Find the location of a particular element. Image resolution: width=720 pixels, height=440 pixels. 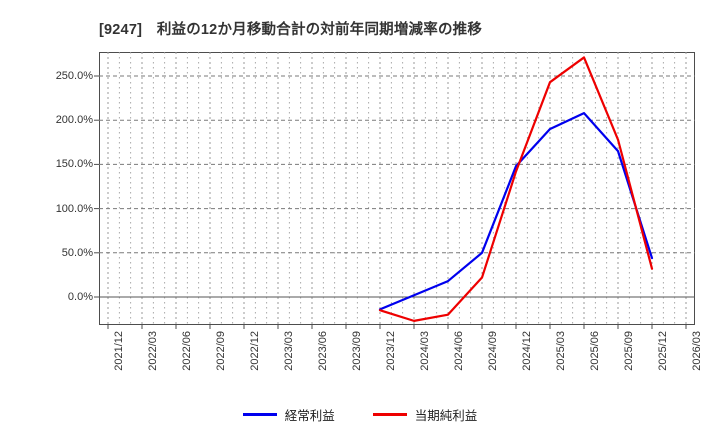

x-tick-label: 2024/06 is located at coordinates (458, 351).